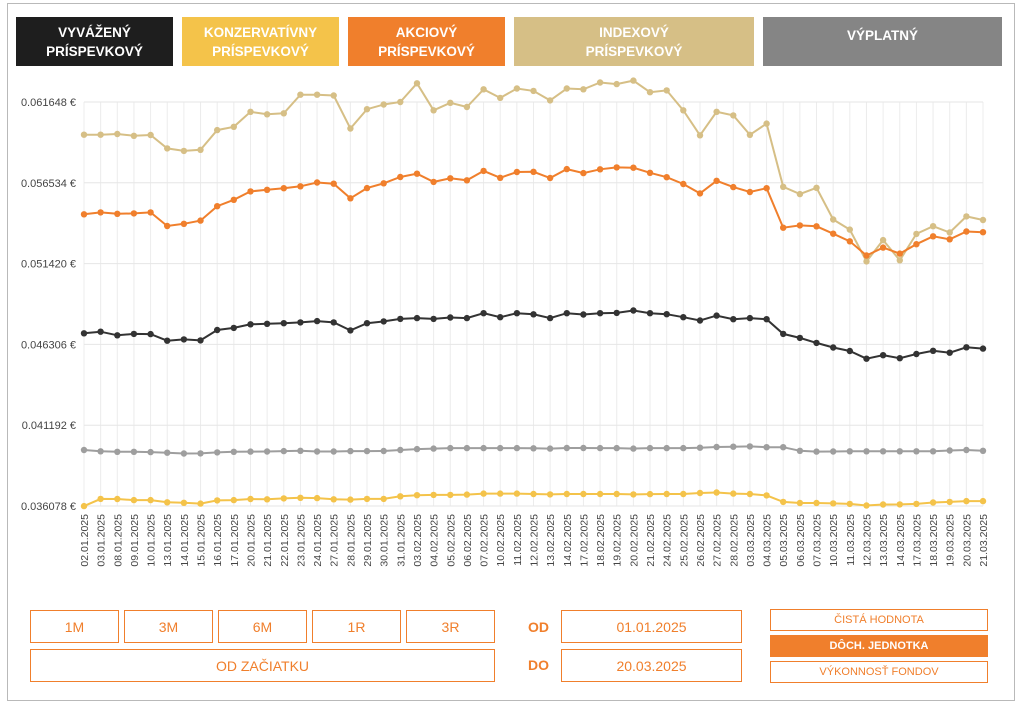  I want to click on x-tick-label: 17.03.2025, so click(917, 540).